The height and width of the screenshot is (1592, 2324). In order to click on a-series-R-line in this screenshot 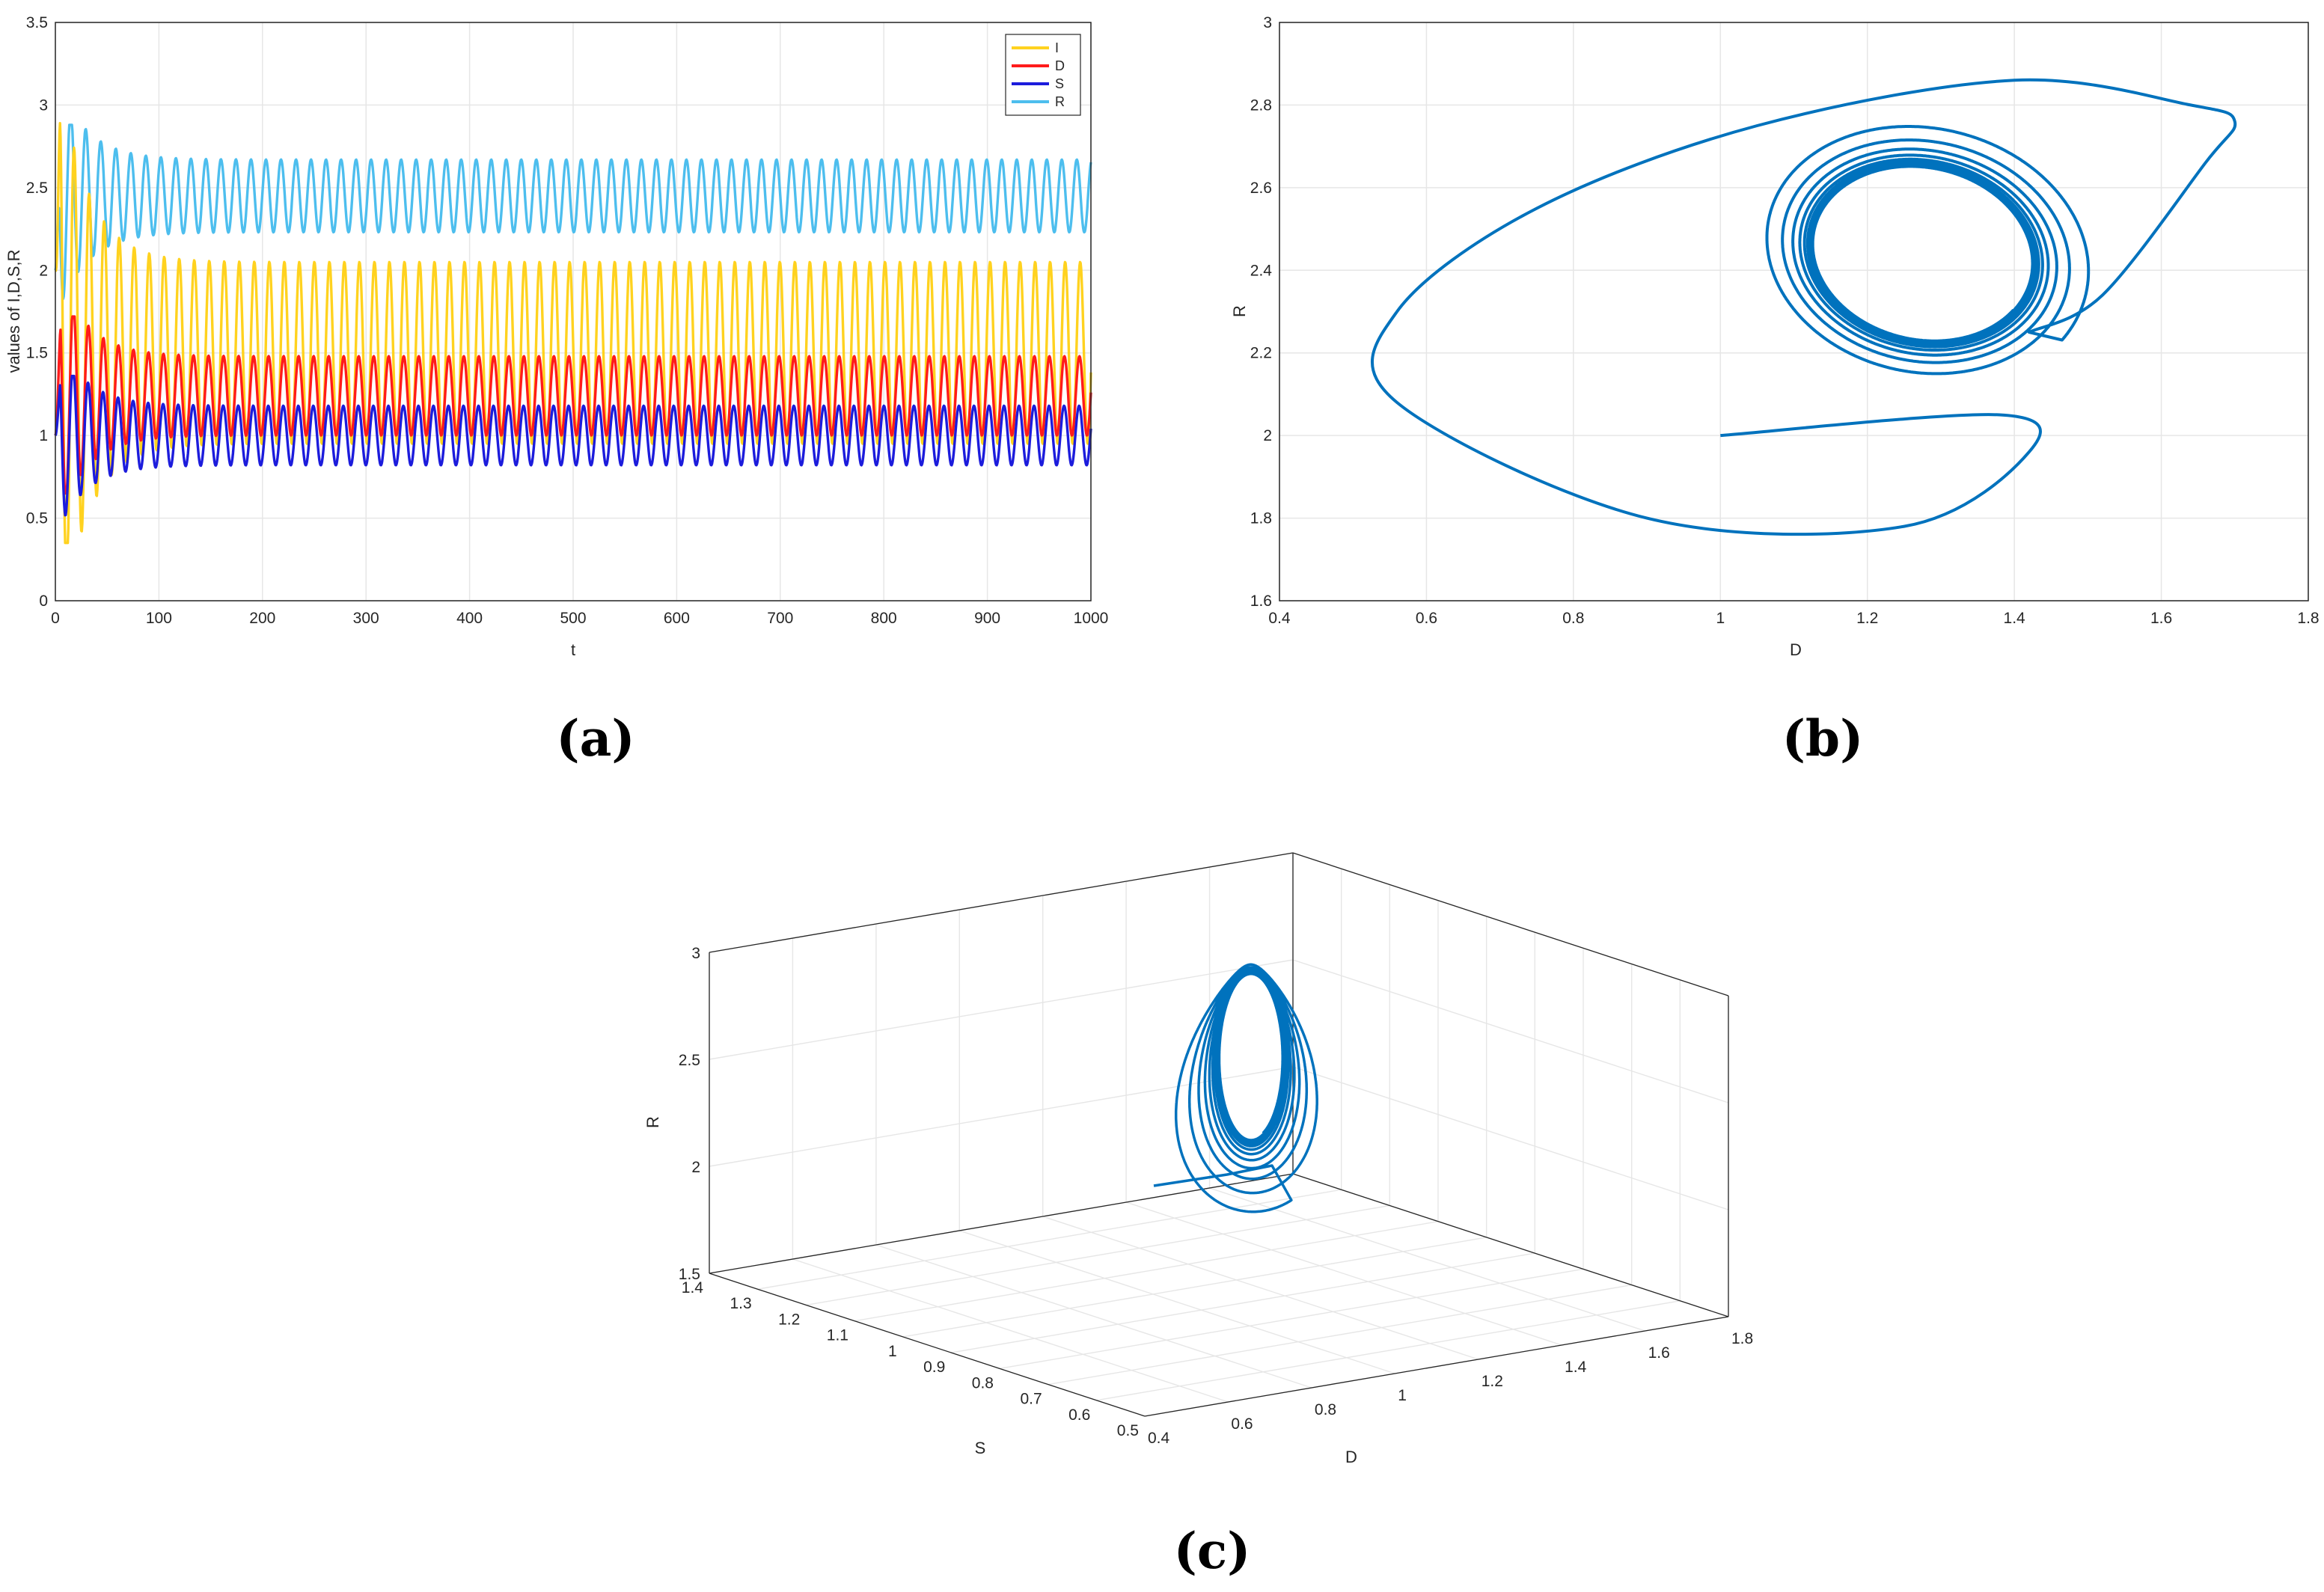, I will do `click(573, 212)`.